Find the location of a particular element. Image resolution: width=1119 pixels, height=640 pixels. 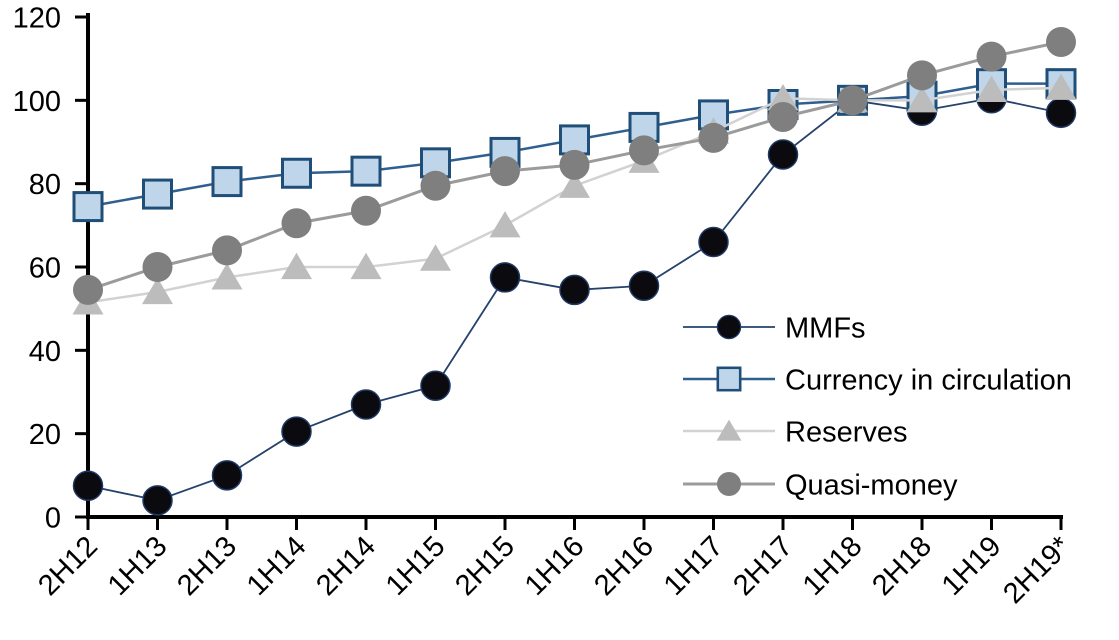

data-point-currency-in-circulation-1H14 is located at coordinates (296, 173).